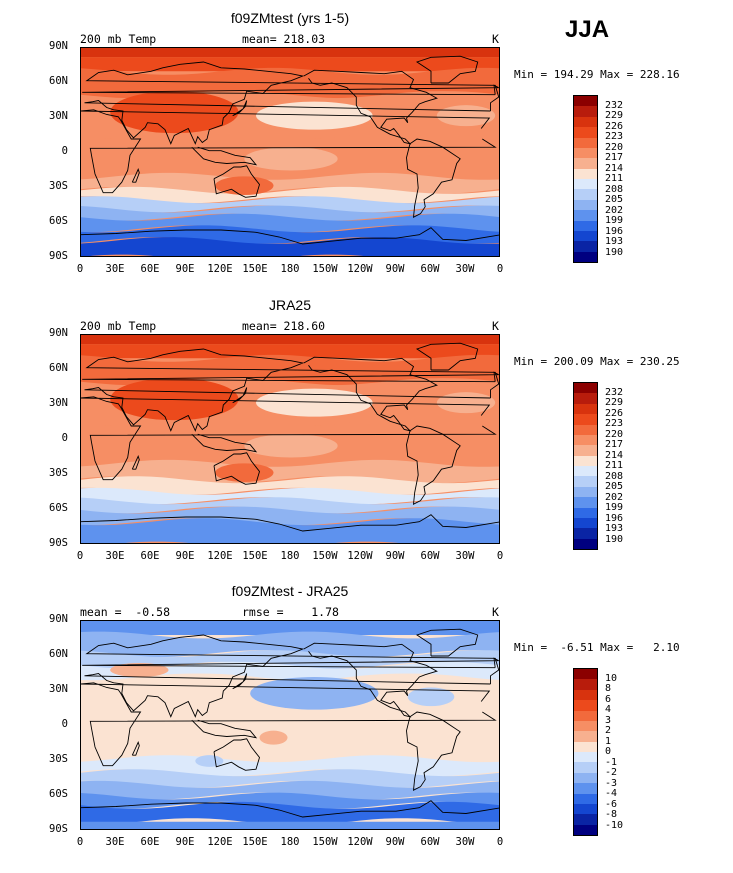 The height and width of the screenshot is (873, 733). I want to click on lon-tick-label: 60E, so click(150, 269).